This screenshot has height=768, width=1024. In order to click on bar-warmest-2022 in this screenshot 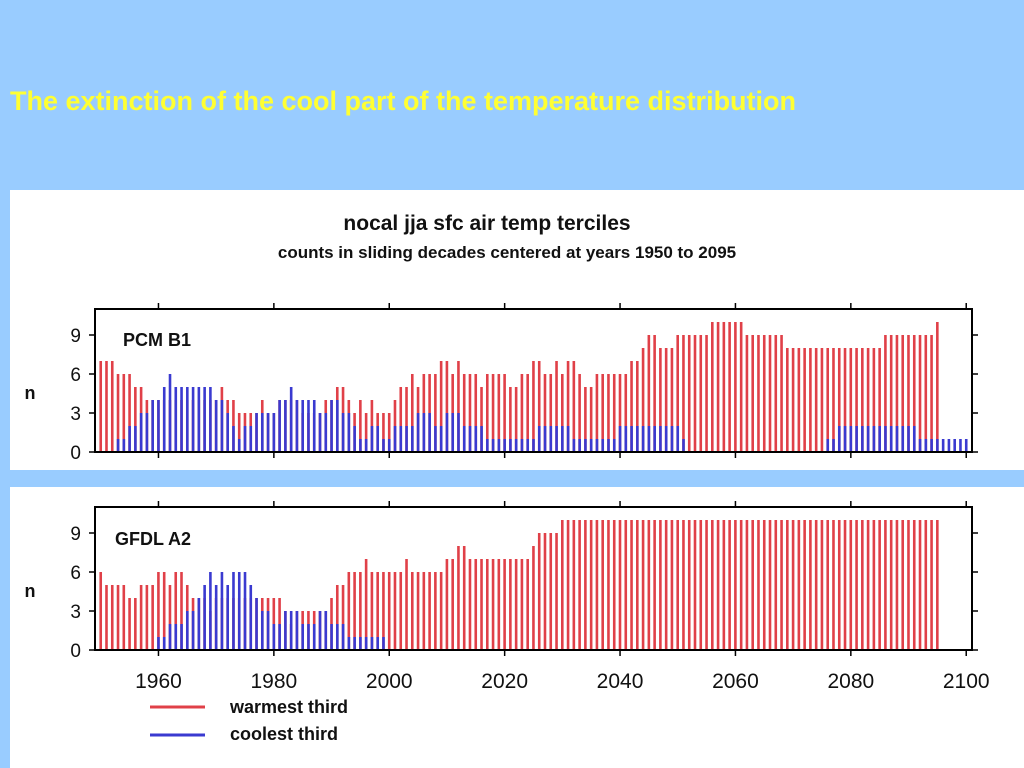, I will do `click(516, 419)`.